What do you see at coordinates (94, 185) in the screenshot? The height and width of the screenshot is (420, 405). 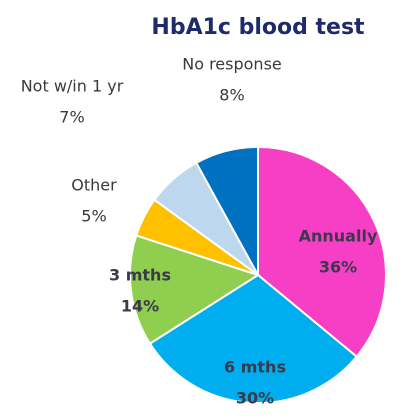 I see `slice-category-label: Other` at bounding box center [94, 185].